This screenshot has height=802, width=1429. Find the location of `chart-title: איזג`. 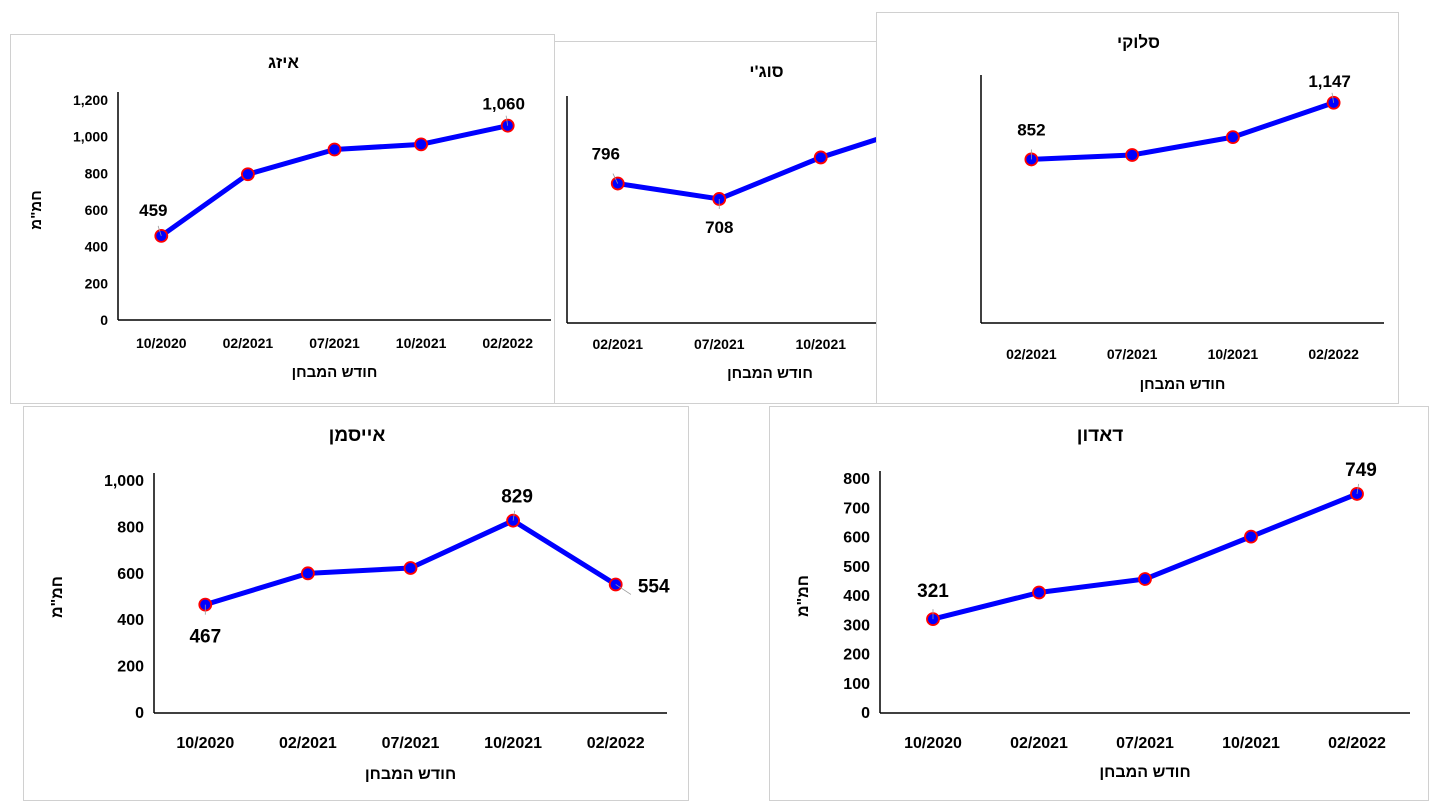

chart-title: איזג is located at coordinates (283, 62).